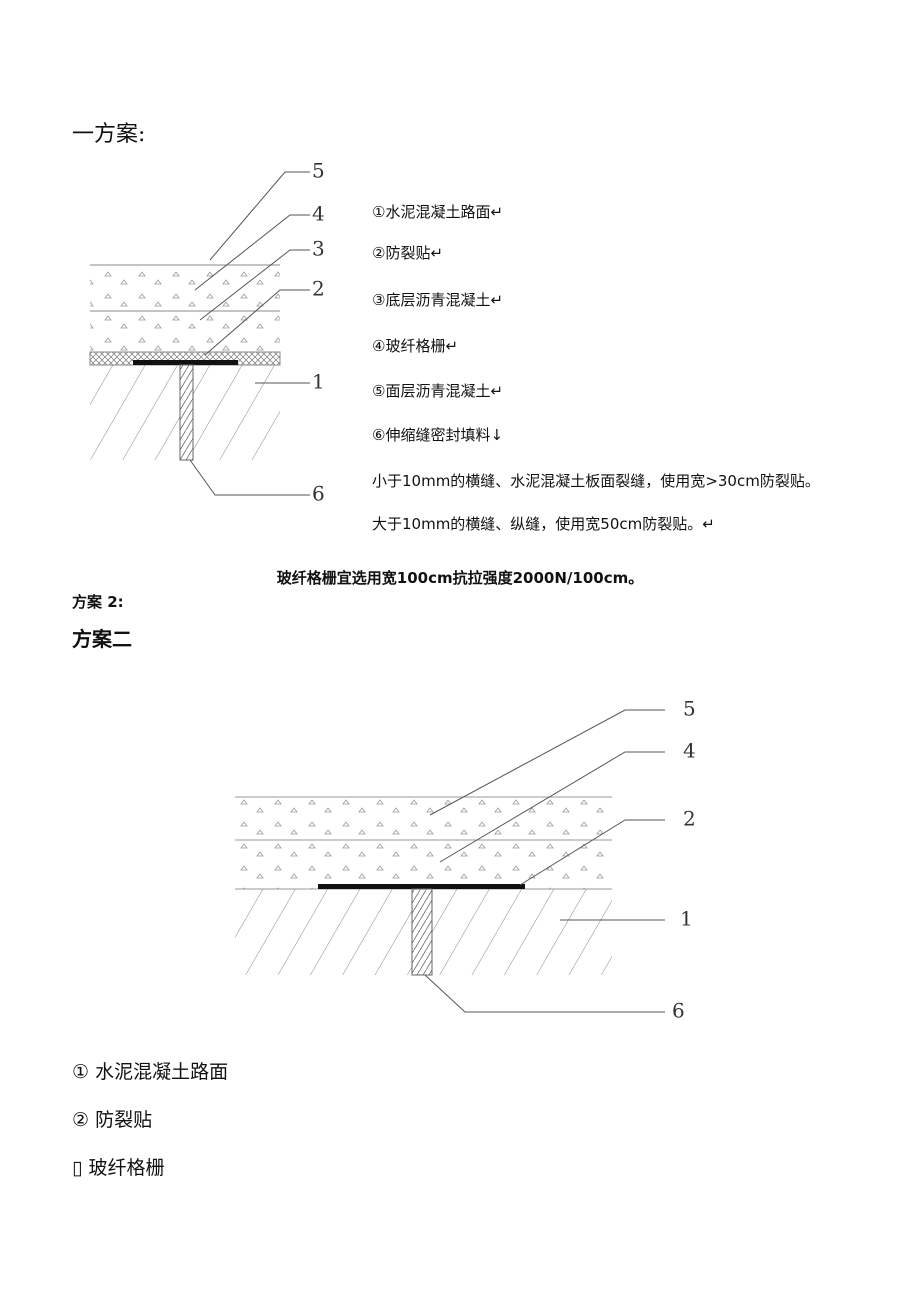 The width and height of the screenshot is (920, 1302). I want to click on list-item: ▯ 玻纤格栅, so click(118, 1168).